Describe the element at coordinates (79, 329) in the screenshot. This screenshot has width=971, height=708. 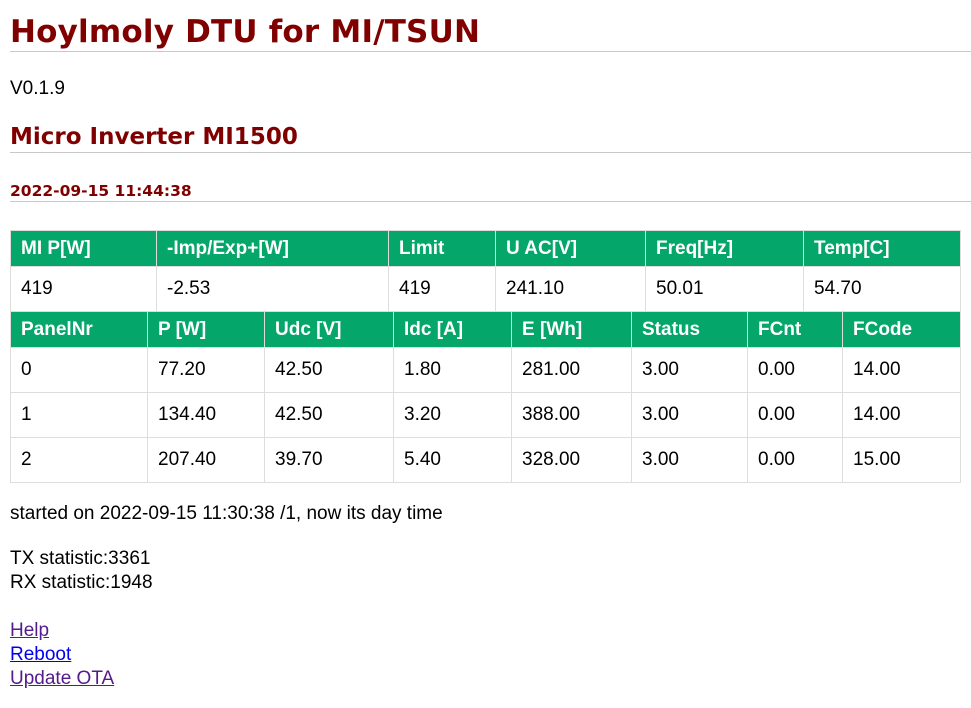
I see `col-header-panel-nr: PanelNr` at that location.